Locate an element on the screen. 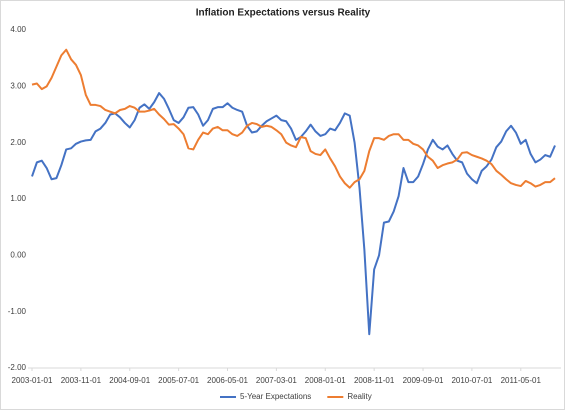 The image size is (565, 410). x-tick-label: 2005-07-01 is located at coordinates (178, 380).